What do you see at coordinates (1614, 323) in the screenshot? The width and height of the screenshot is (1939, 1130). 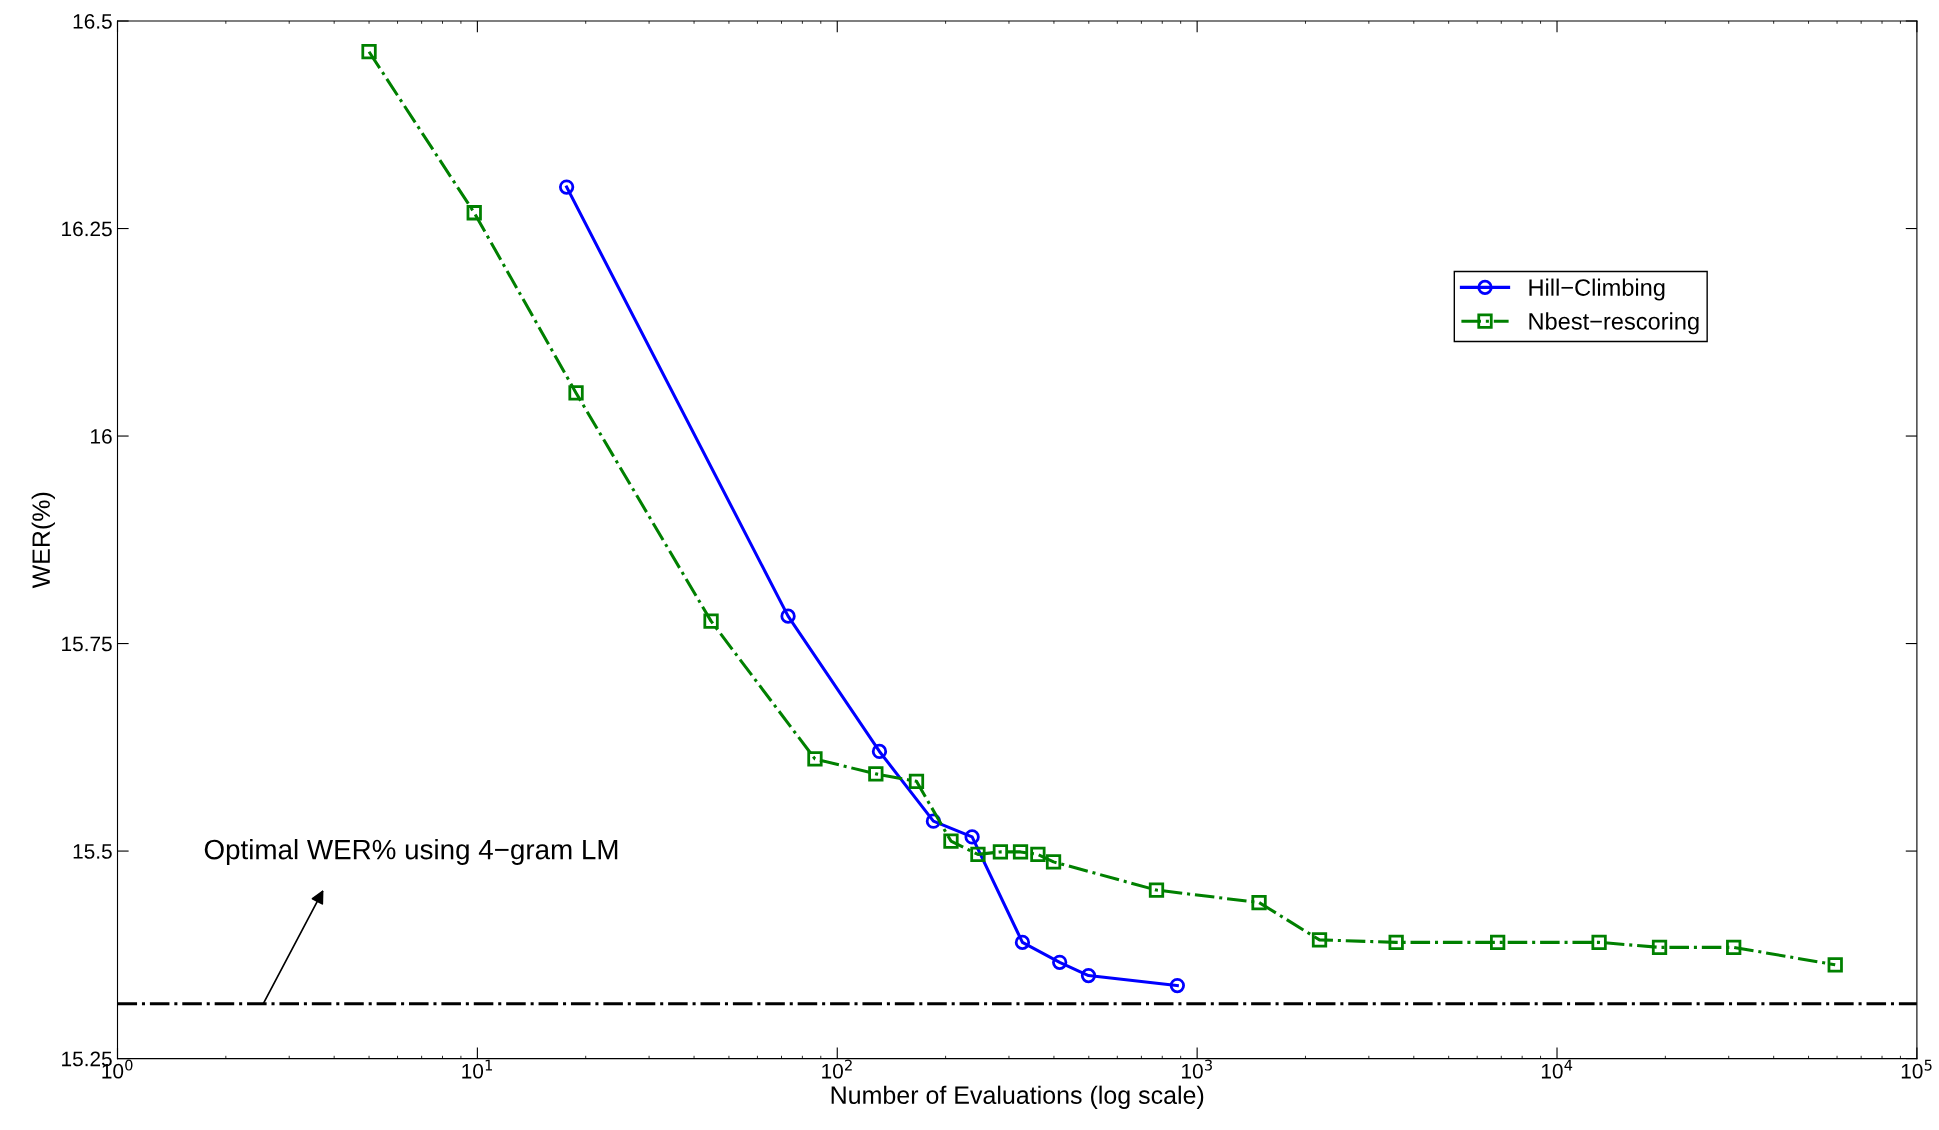 I see `legend-label: Nbest−rescoring` at bounding box center [1614, 323].